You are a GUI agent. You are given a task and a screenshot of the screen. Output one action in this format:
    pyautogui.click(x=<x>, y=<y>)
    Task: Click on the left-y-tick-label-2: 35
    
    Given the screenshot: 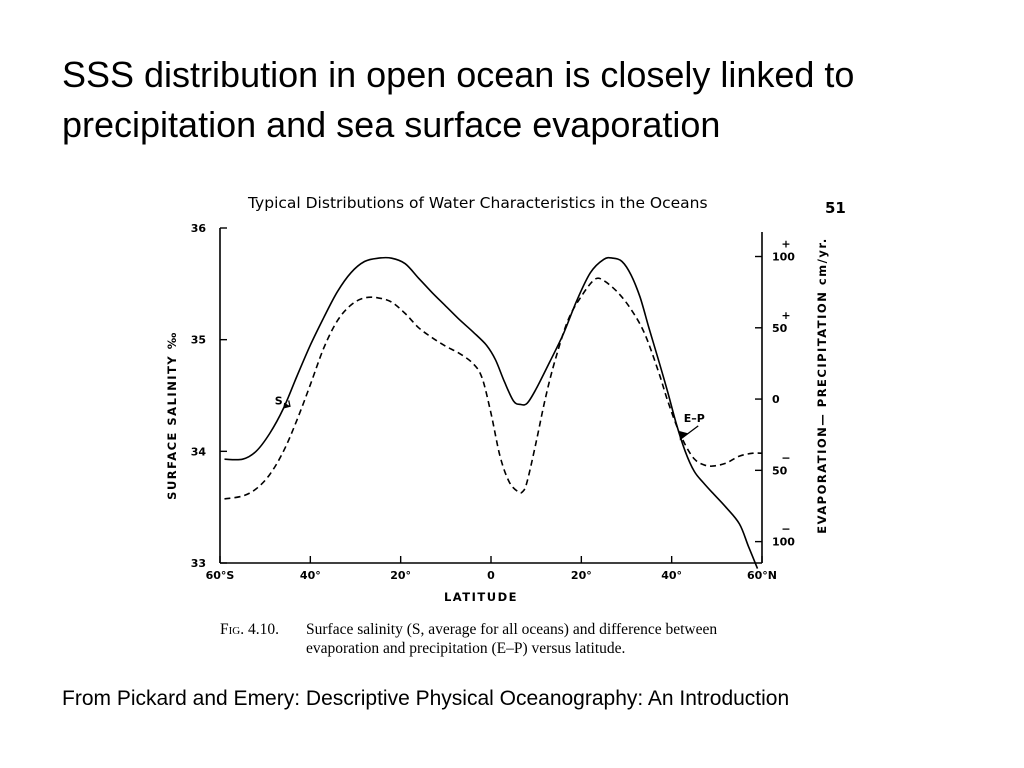 What is the action you would take?
    pyautogui.click(x=198, y=340)
    